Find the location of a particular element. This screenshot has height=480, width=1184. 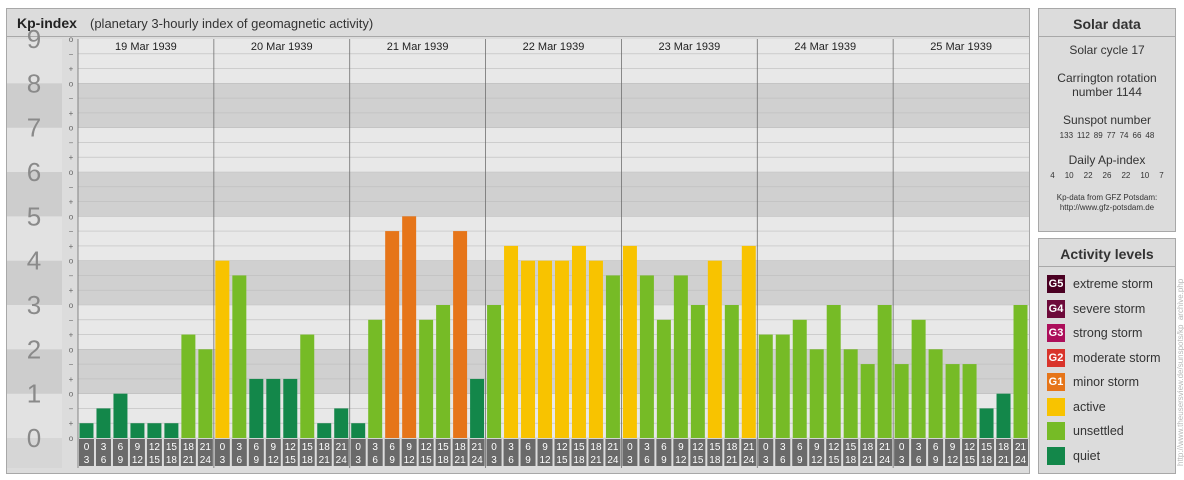

ap-value: 7 is located at coordinates (1161, 175).